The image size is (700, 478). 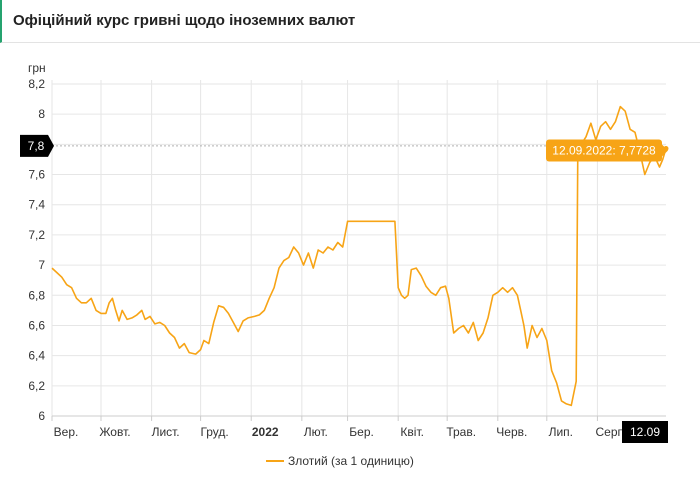 I want to click on legend: Злотий (за 1 одиницю), so click(x=340, y=461).